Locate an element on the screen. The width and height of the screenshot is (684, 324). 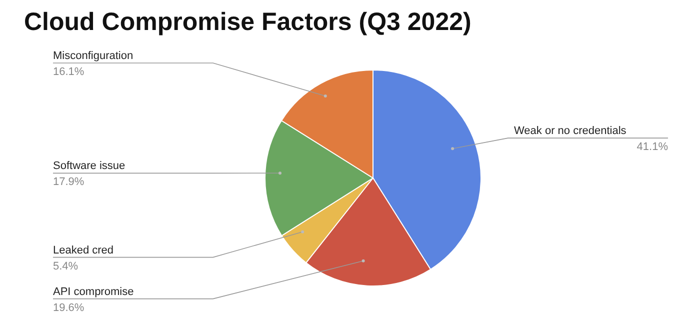
data-label: 16.1% is located at coordinates (68, 72).